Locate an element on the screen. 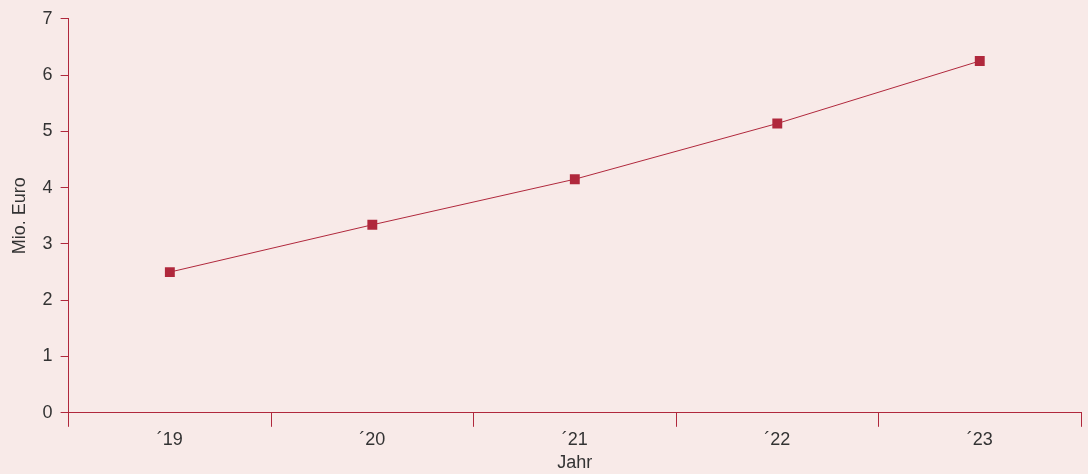  x-axis-title: Jahr is located at coordinates (575, 462).